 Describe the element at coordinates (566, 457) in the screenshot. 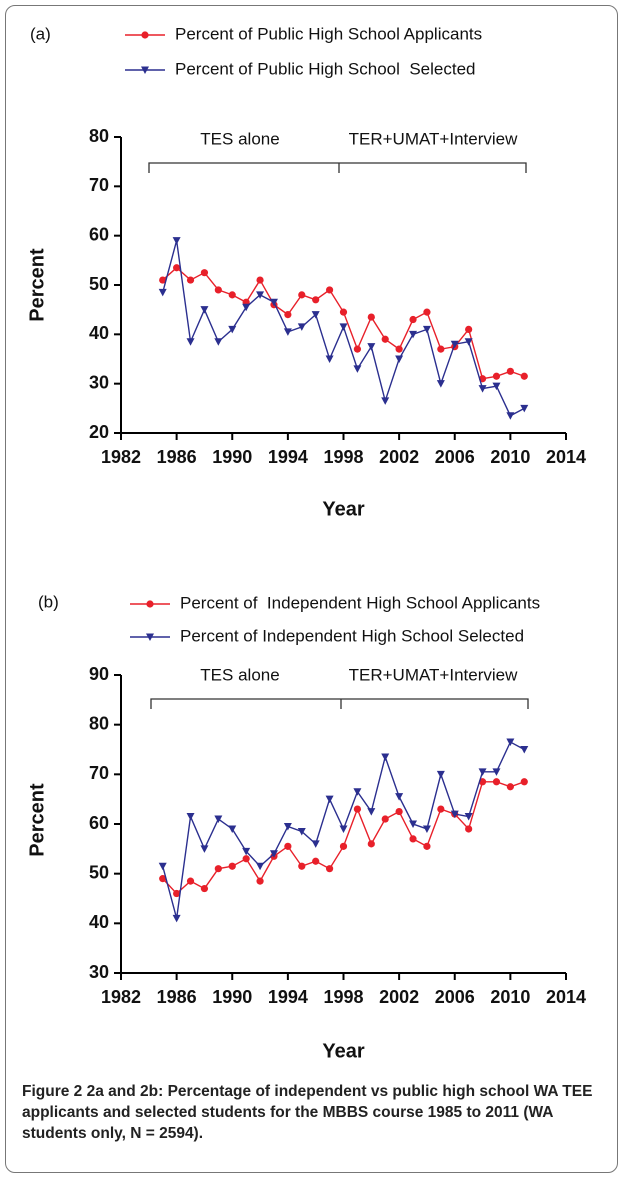

I see `x-tick-label: 2014` at that location.